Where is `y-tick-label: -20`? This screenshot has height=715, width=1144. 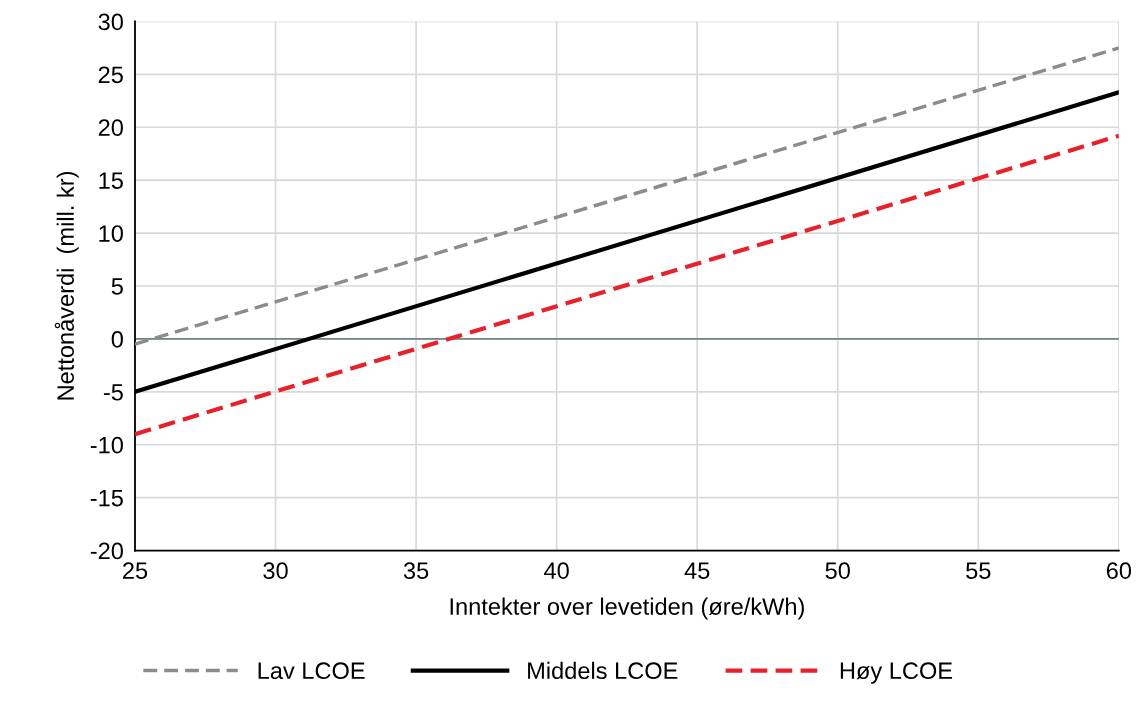
y-tick-label: -20 is located at coordinates (106, 551).